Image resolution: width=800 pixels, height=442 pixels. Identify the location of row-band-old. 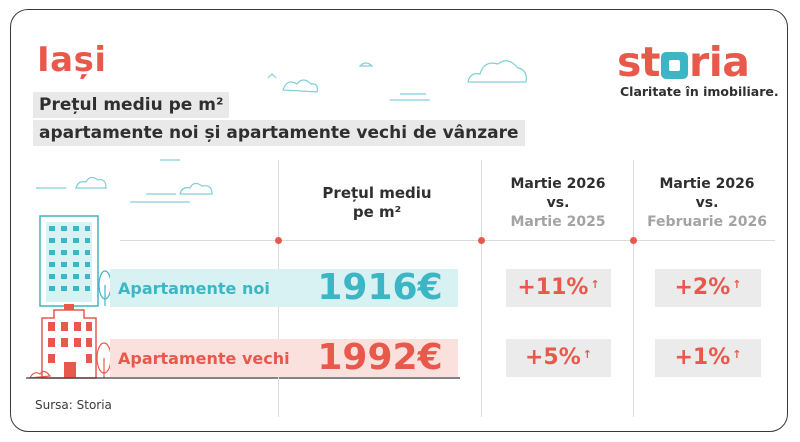
(284, 358).